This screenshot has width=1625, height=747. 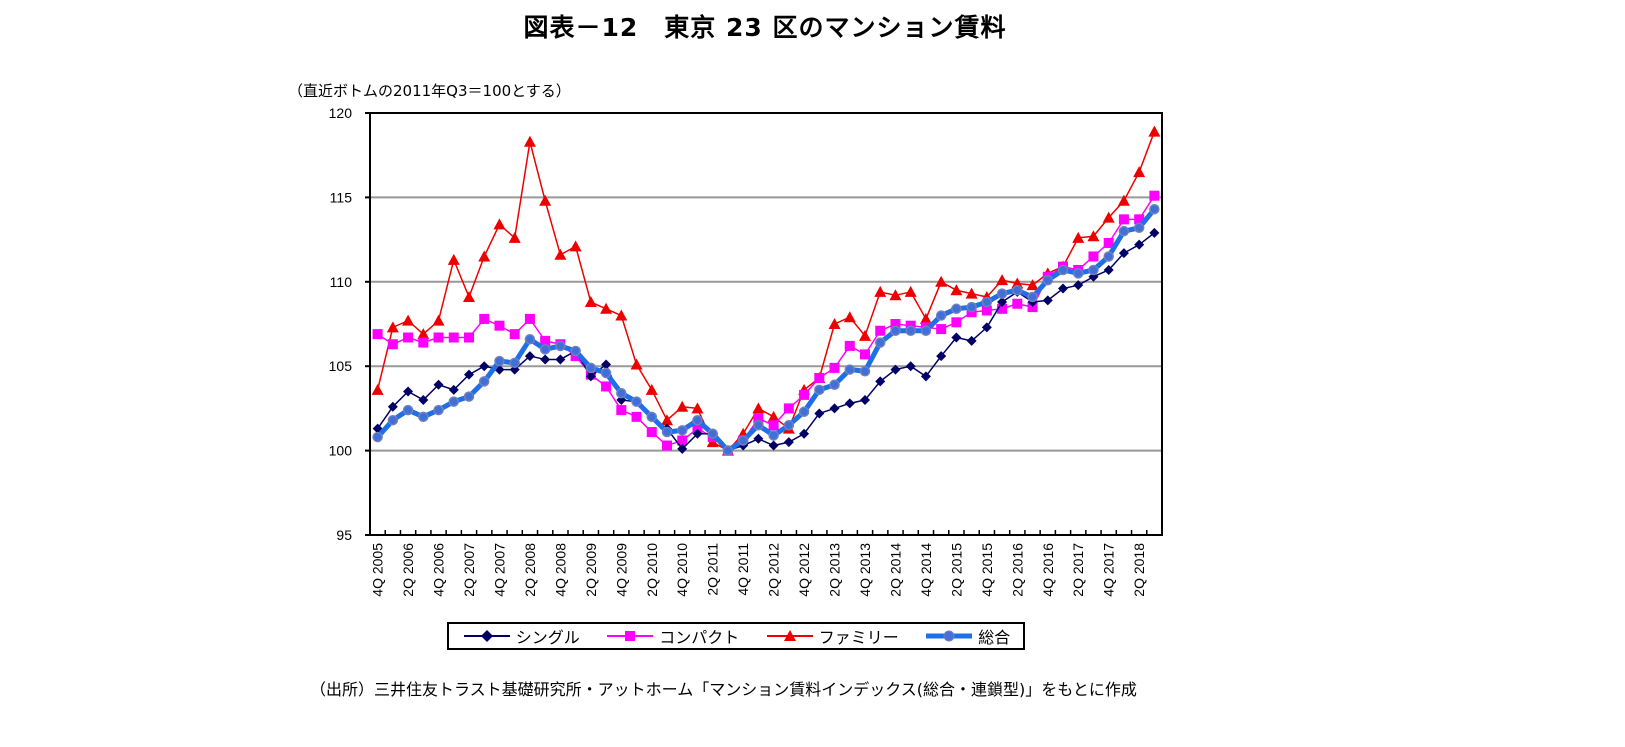 What do you see at coordinates (699, 637) in the screenshot?
I see `legend-label: コンパクト` at bounding box center [699, 637].